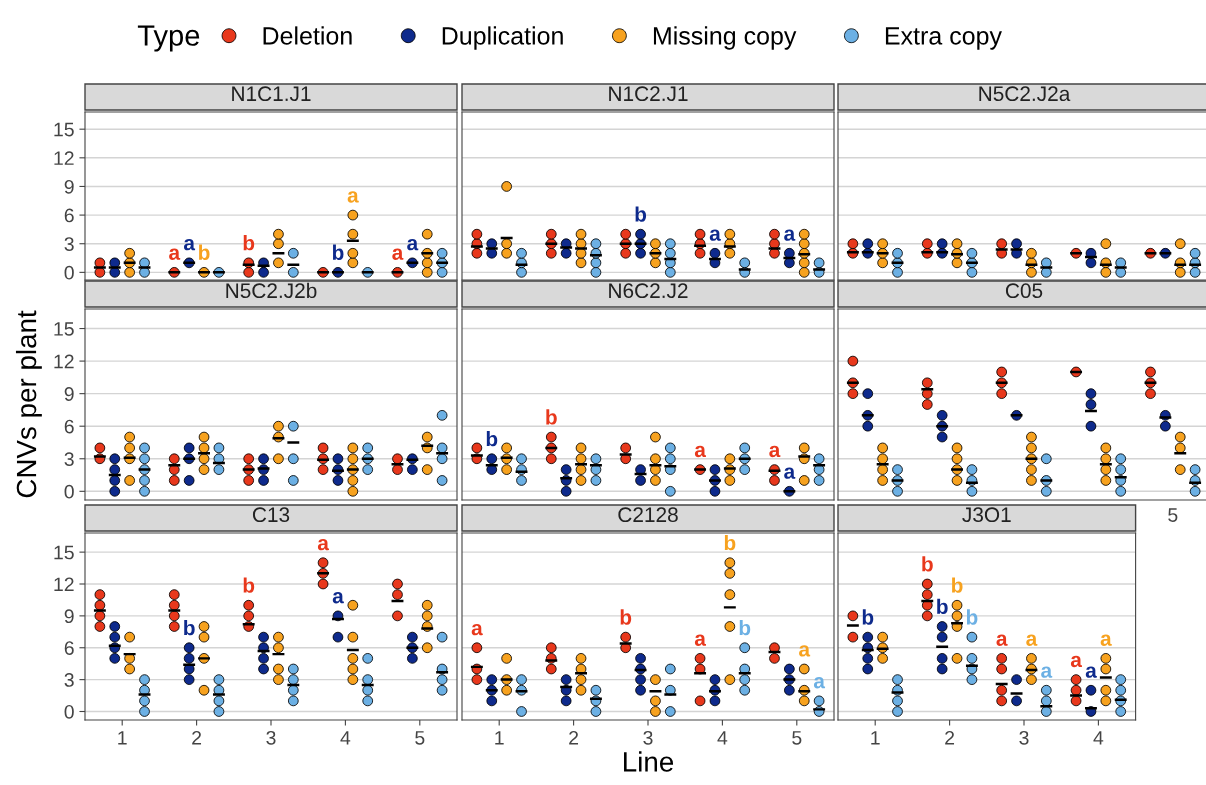  What do you see at coordinates (648, 291) in the screenshot?
I see `chart-title: N6C2.J2` at bounding box center [648, 291].